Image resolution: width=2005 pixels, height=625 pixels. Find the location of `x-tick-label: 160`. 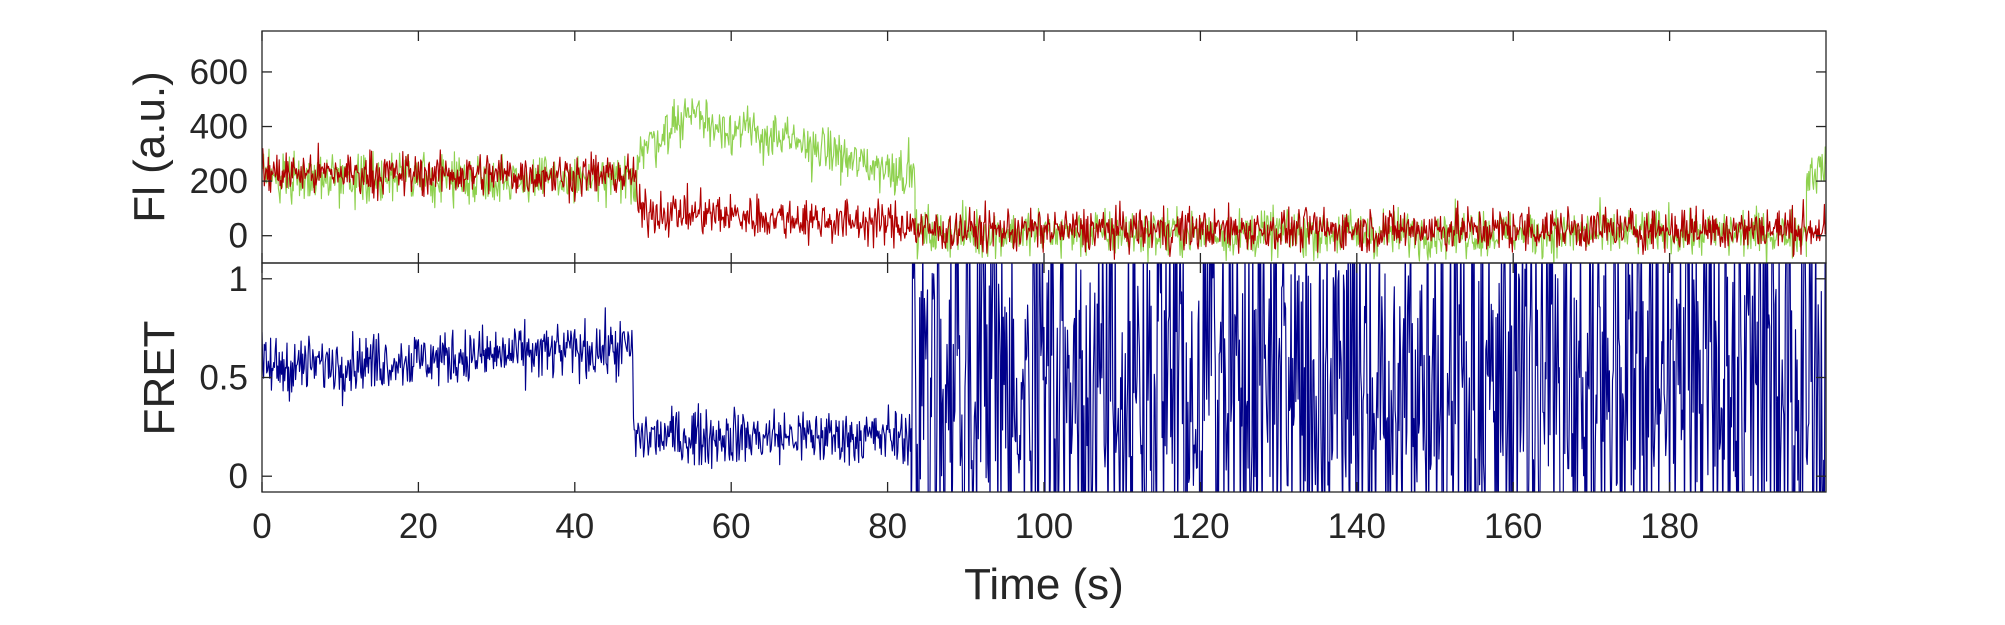

x-tick-label: 160 is located at coordinates (1513, 526).